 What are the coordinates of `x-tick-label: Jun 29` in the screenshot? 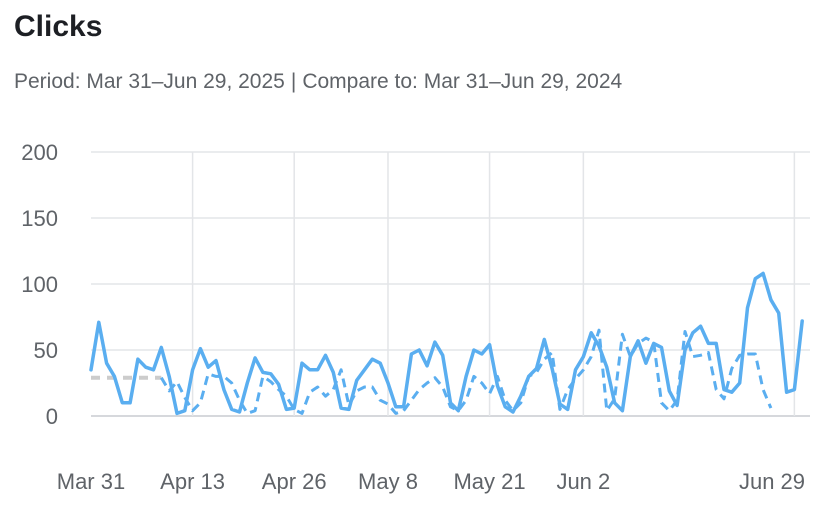 It's located at (772, 481).